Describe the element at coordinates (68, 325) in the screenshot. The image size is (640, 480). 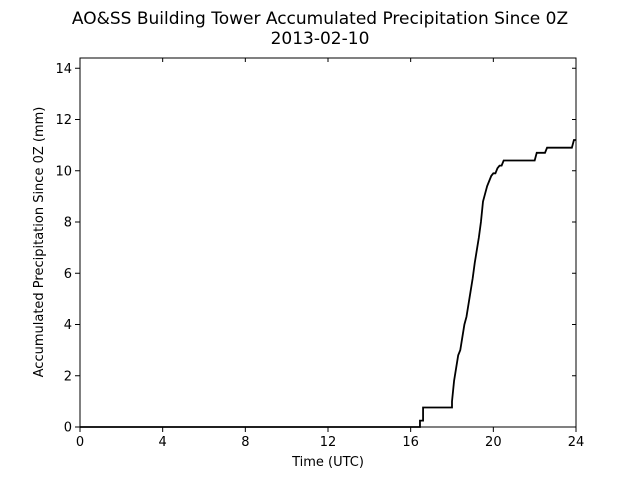
I see `y-tick-label: 4` at that location.